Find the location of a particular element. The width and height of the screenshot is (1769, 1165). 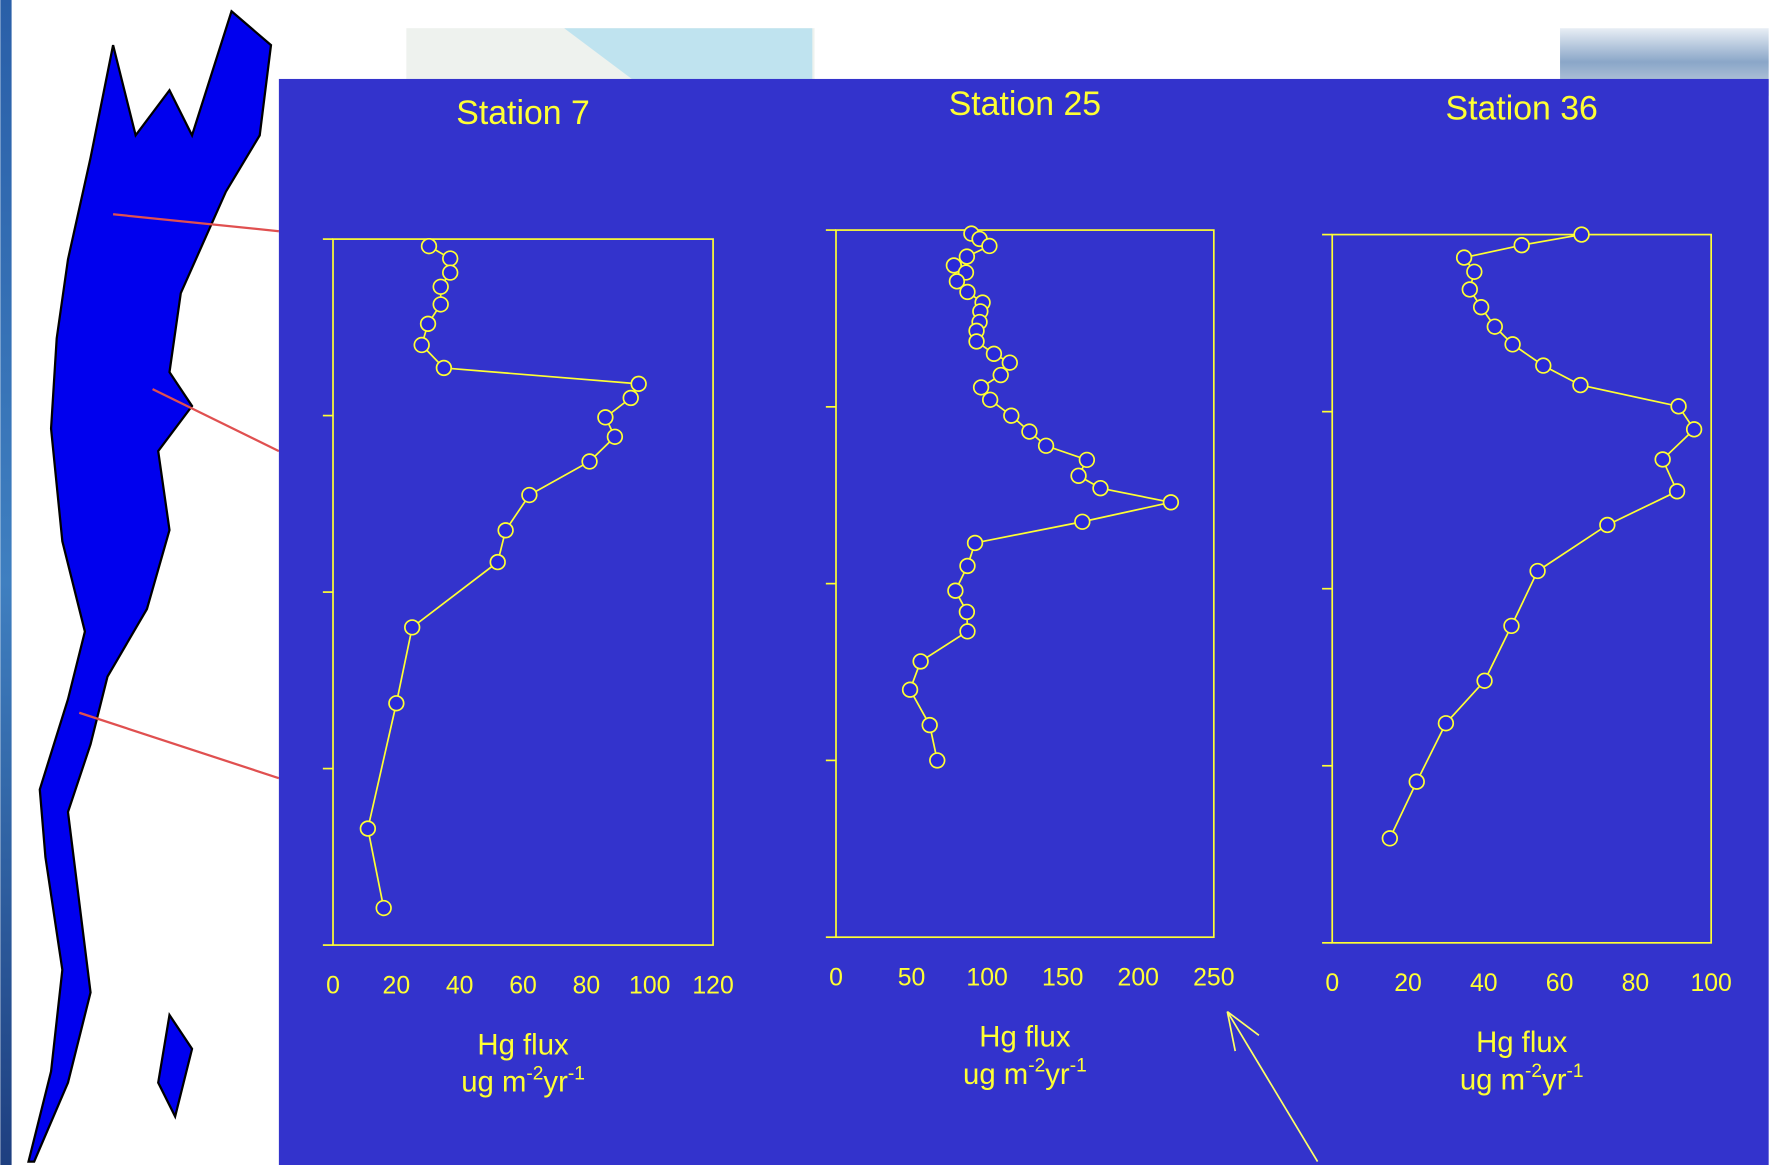

x-tick-label: 20 is located at coordinates (1408, 983).